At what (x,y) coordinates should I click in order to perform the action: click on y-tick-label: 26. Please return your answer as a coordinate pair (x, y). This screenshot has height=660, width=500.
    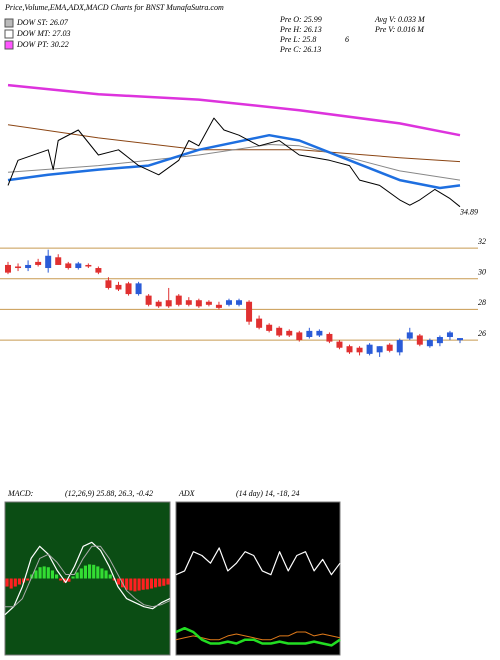
    Looking at the image, I should click on (482, 333).